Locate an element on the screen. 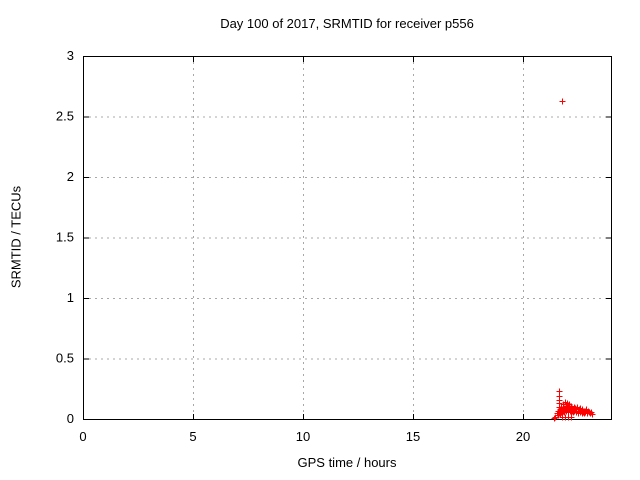 The width and height of the screenshot is (640, 480). x-tick-label: 0 is located at coordinates (82, 436).